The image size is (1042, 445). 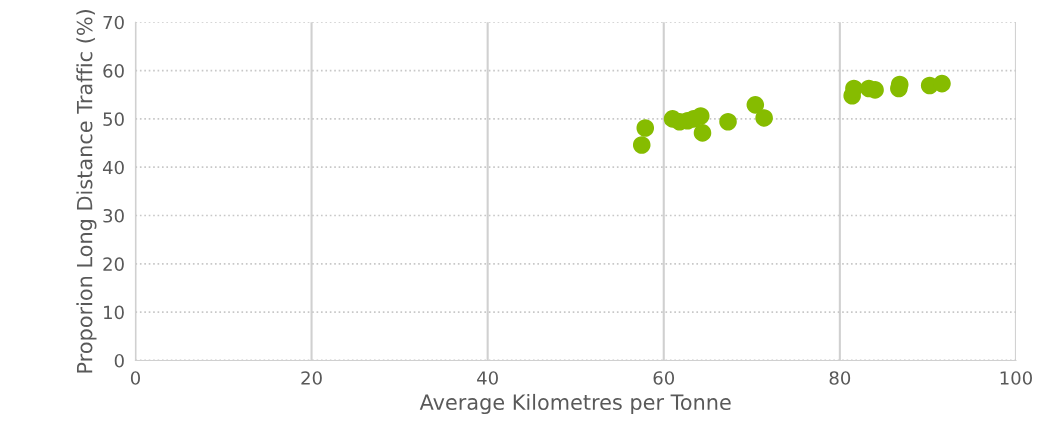 I want to click on x-tick-label: 100, so click(x=1016, y=378).